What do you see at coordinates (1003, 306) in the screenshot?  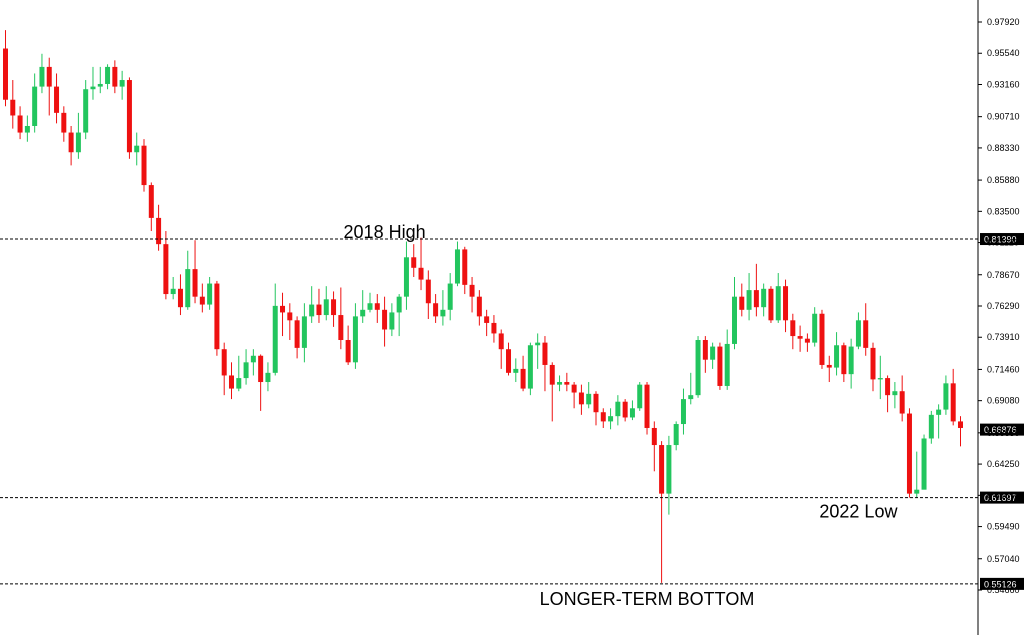 I see `y-tick-label: 0.76290` at bounding box center [1003, 306].